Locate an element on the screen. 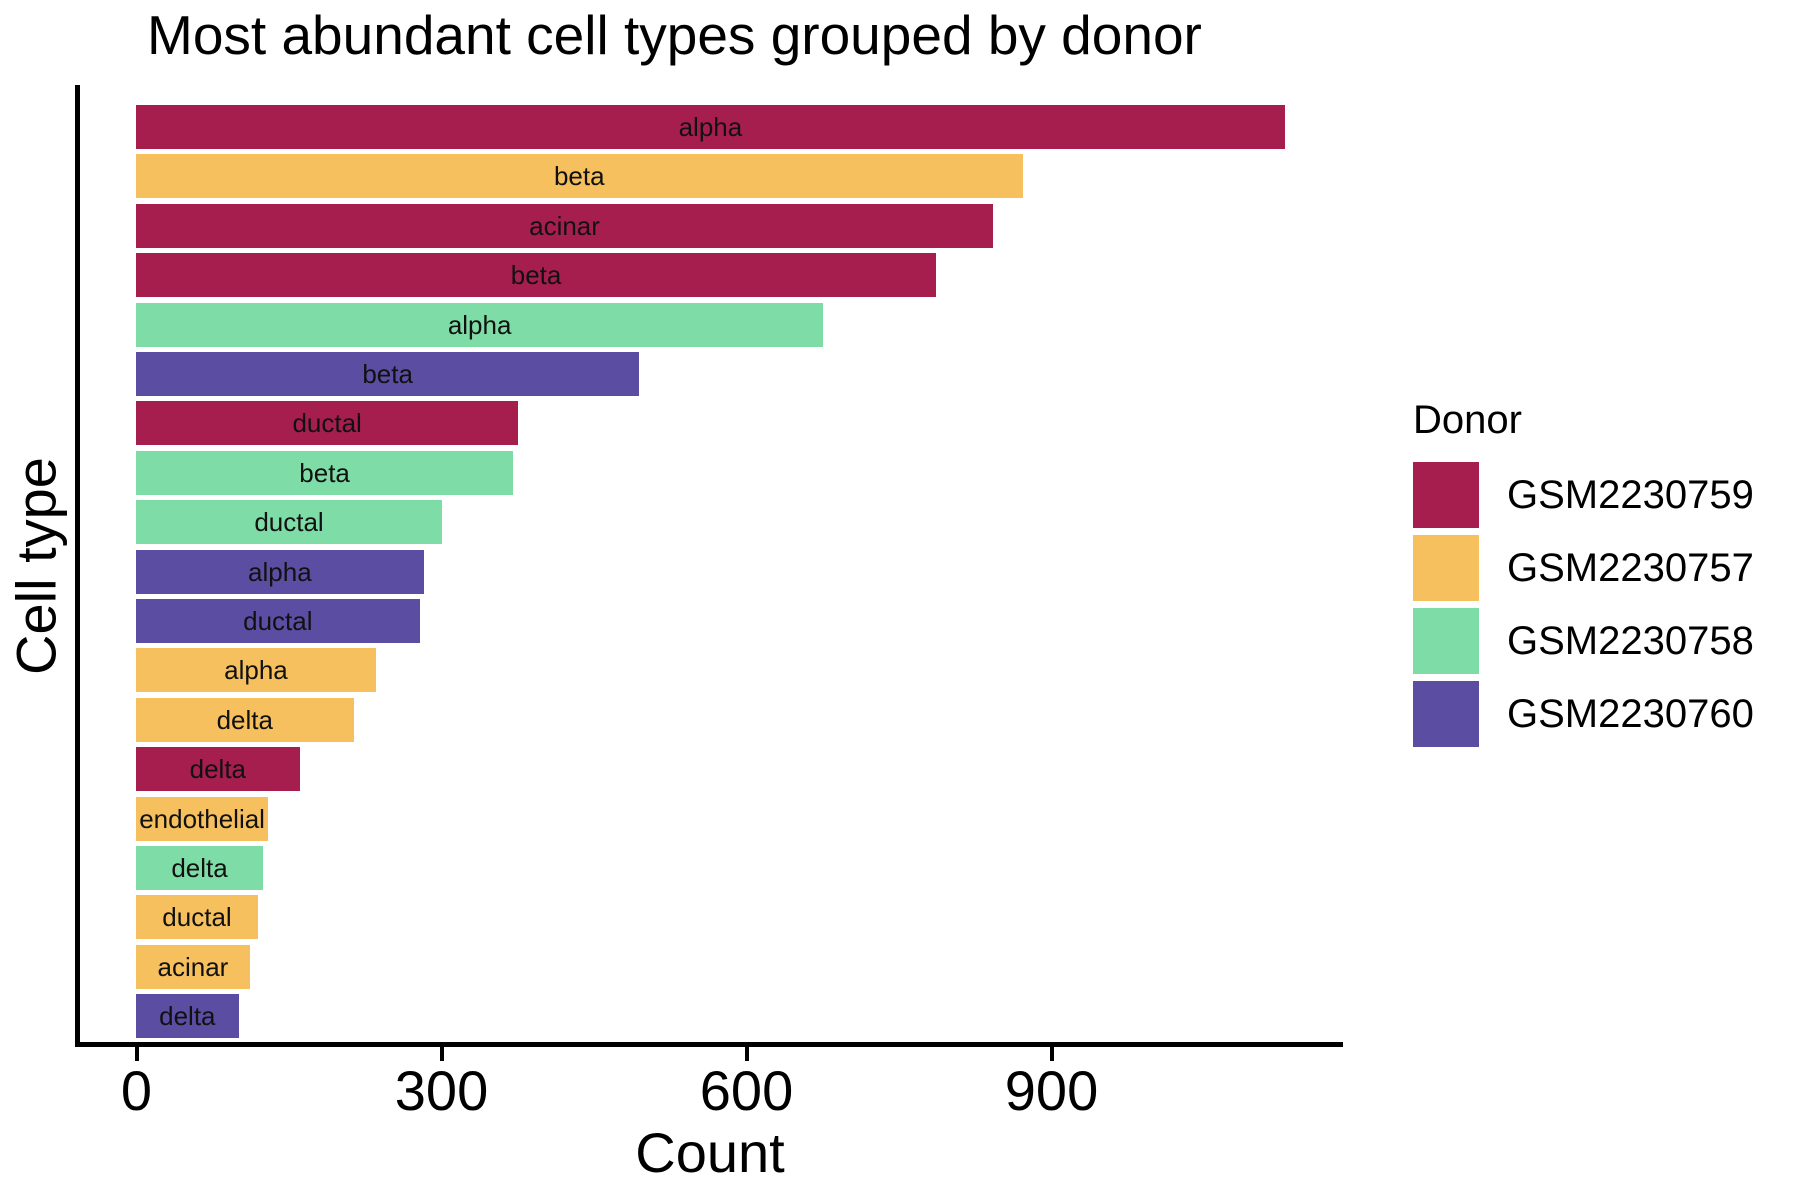 The height and width of the screenshot is (1200, 1800). x-axis-label: Count is located at coordinates (710, 1152).